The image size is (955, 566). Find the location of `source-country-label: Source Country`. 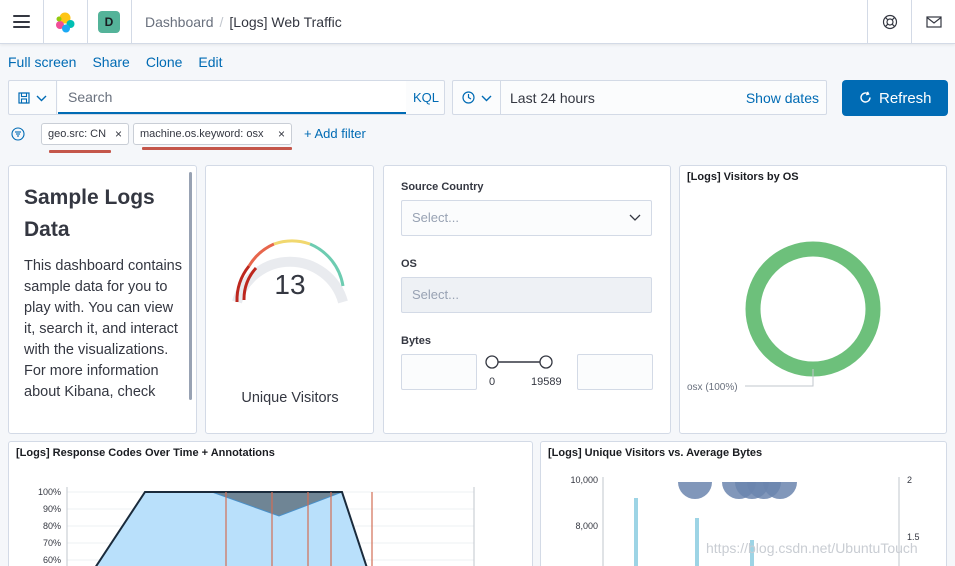

source-country-label: Source Country is located at coordinates (442, 187).